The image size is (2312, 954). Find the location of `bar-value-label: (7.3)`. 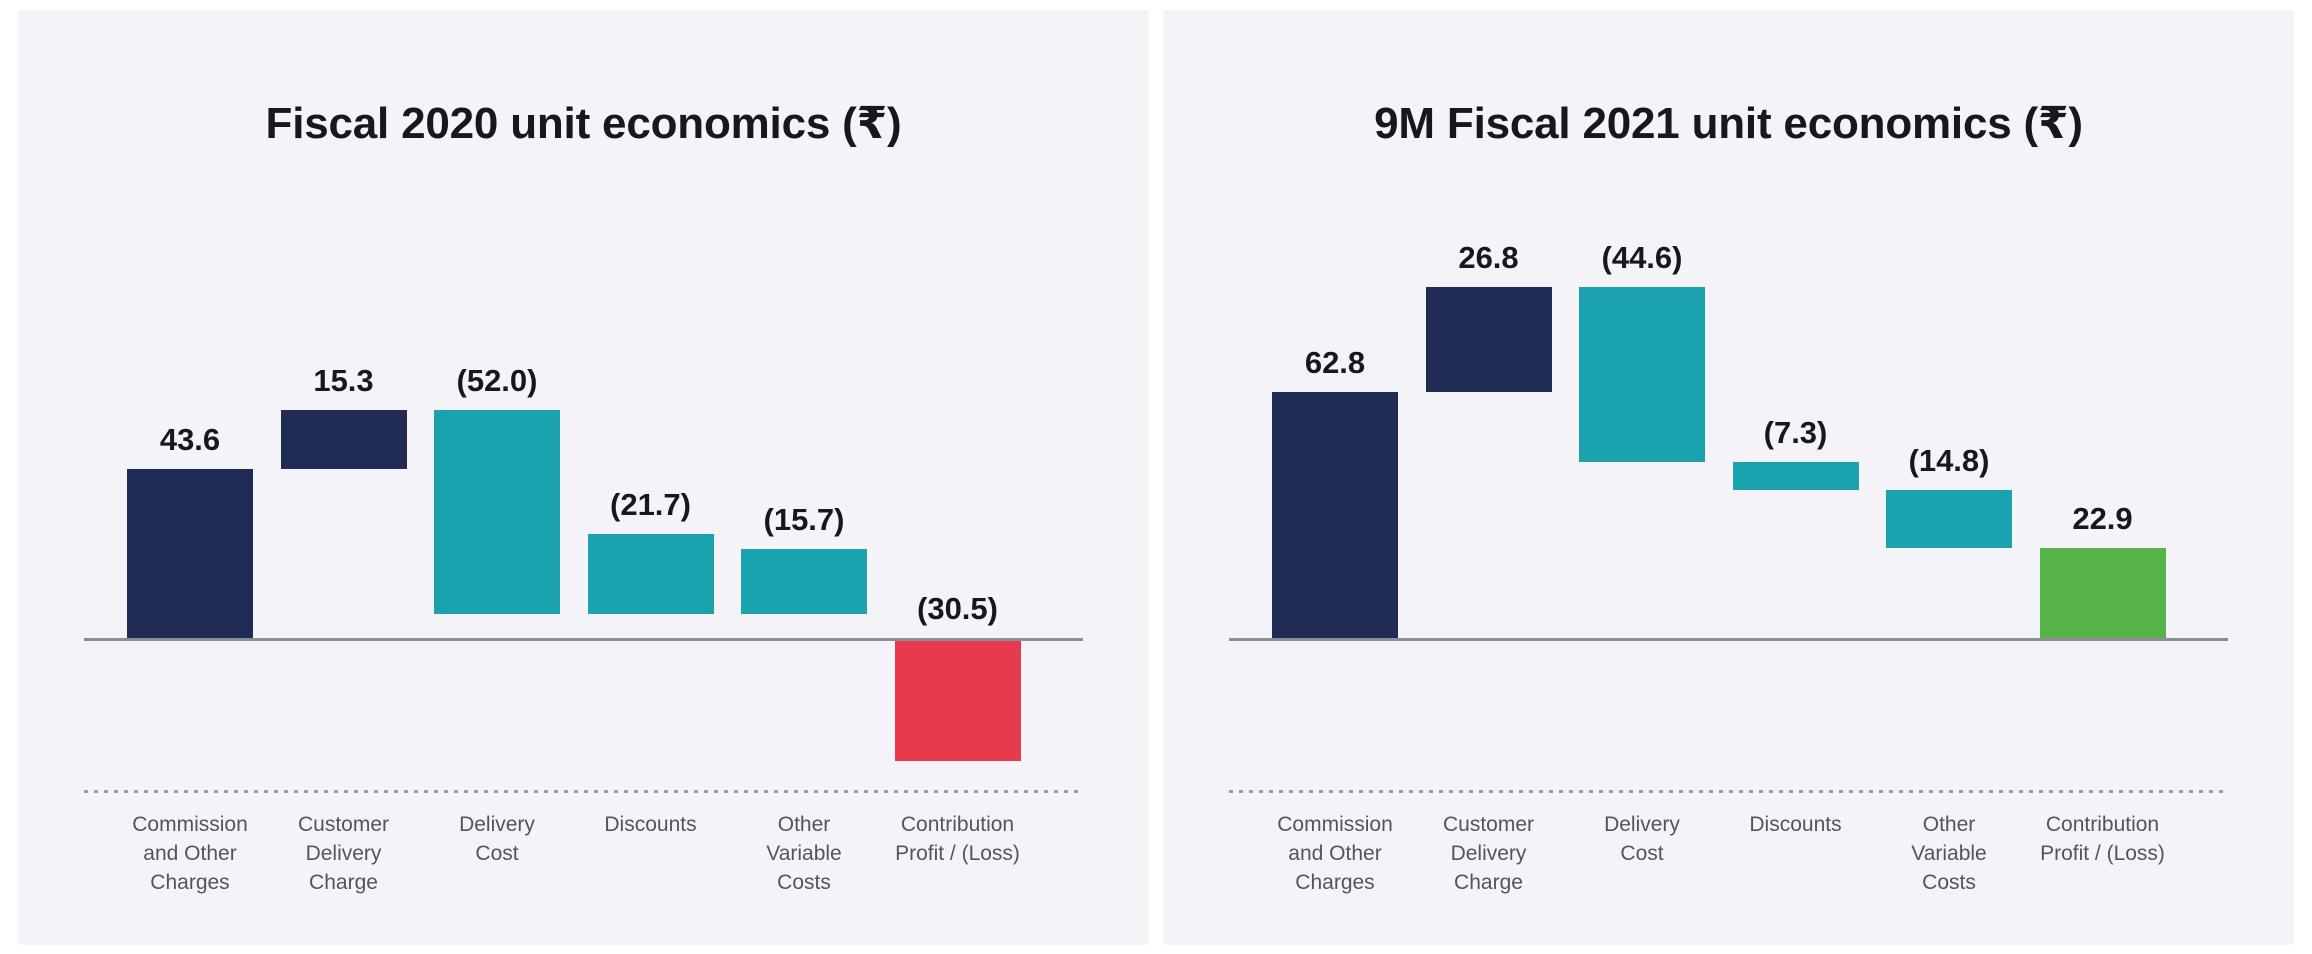

bar-value-label: (7.3) is located at coordinates (1795, 432).